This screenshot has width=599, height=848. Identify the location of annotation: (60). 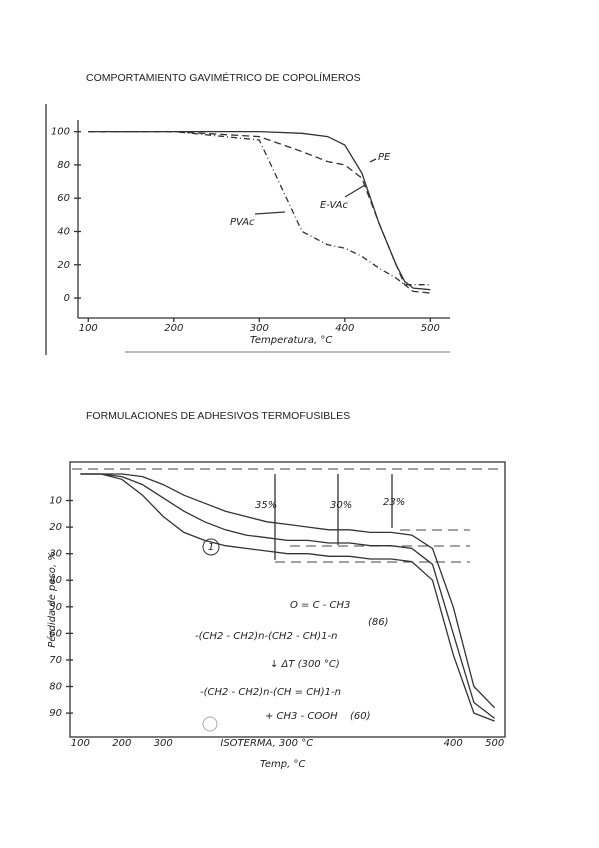
(360, 716).